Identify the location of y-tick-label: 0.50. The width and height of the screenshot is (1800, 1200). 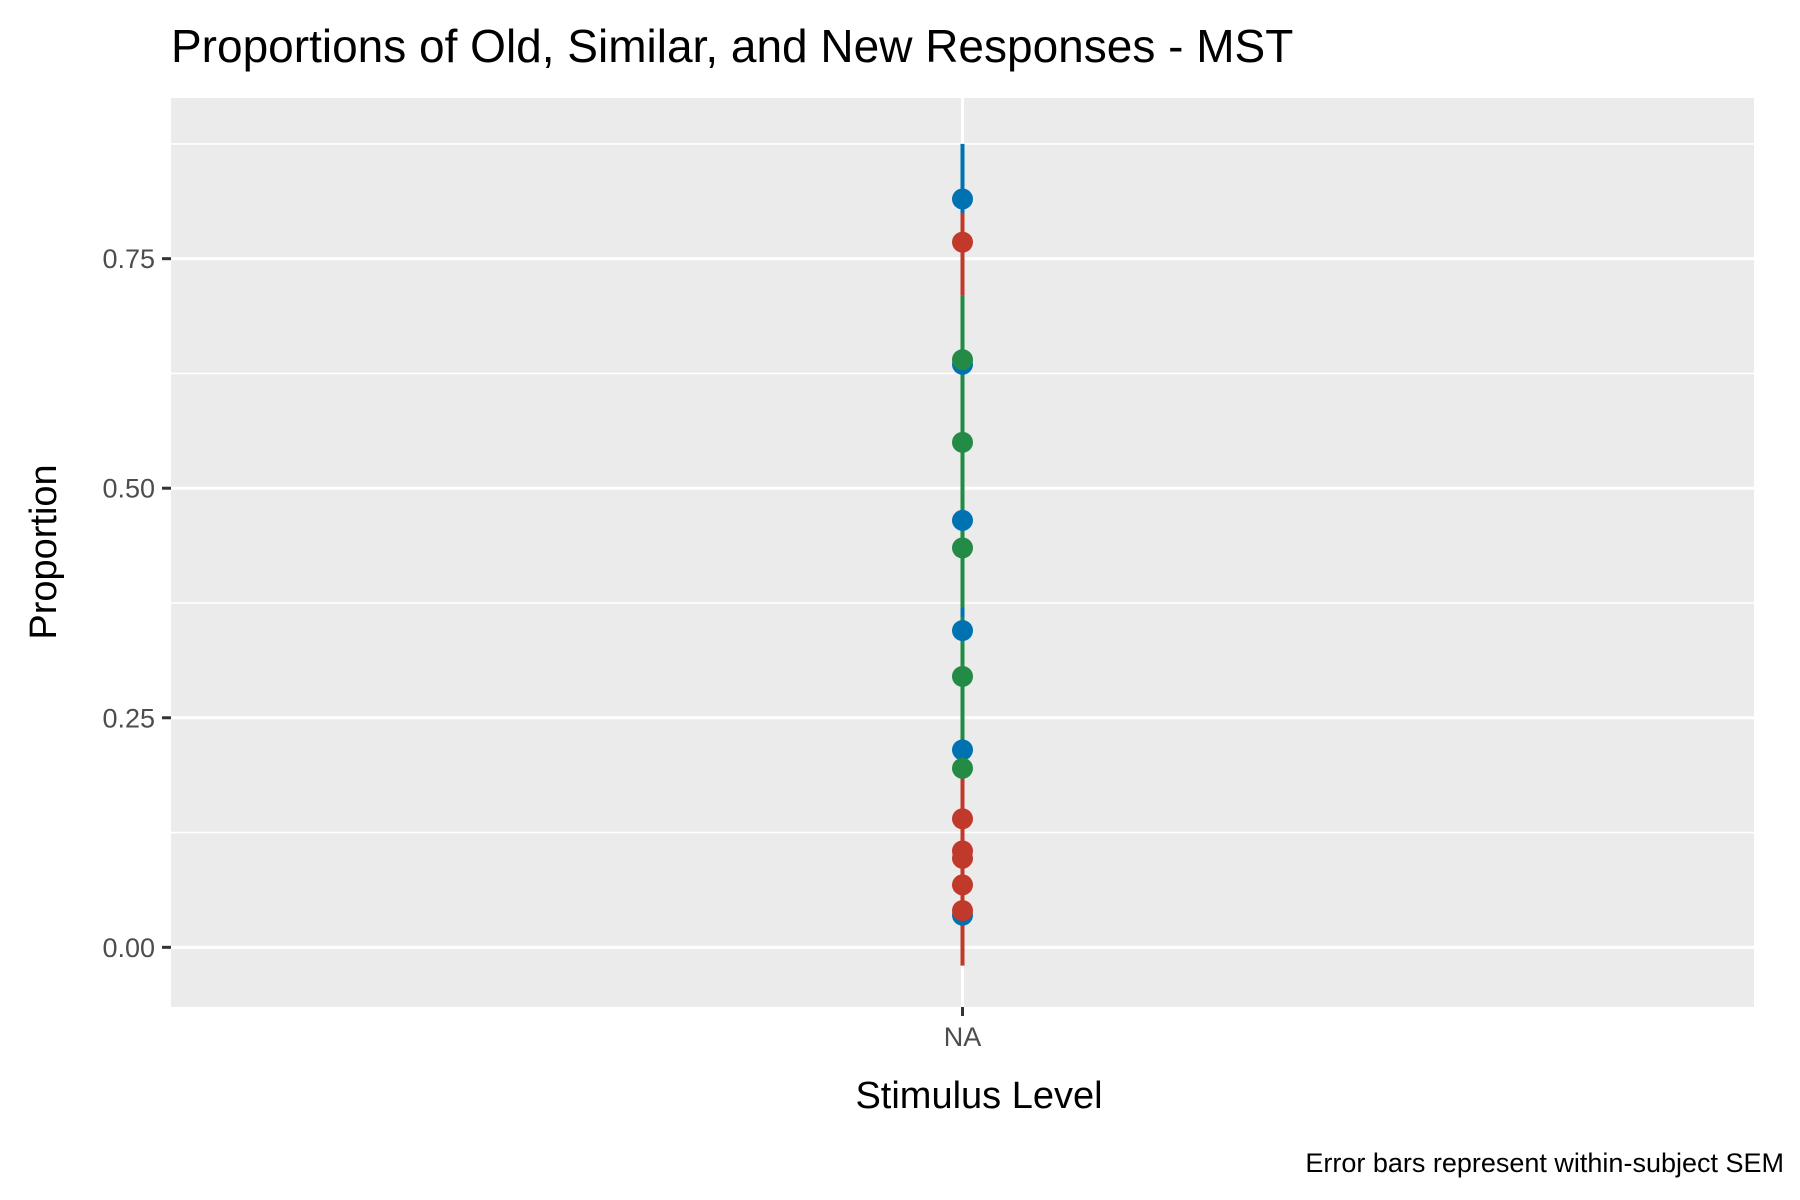
(128, 489).